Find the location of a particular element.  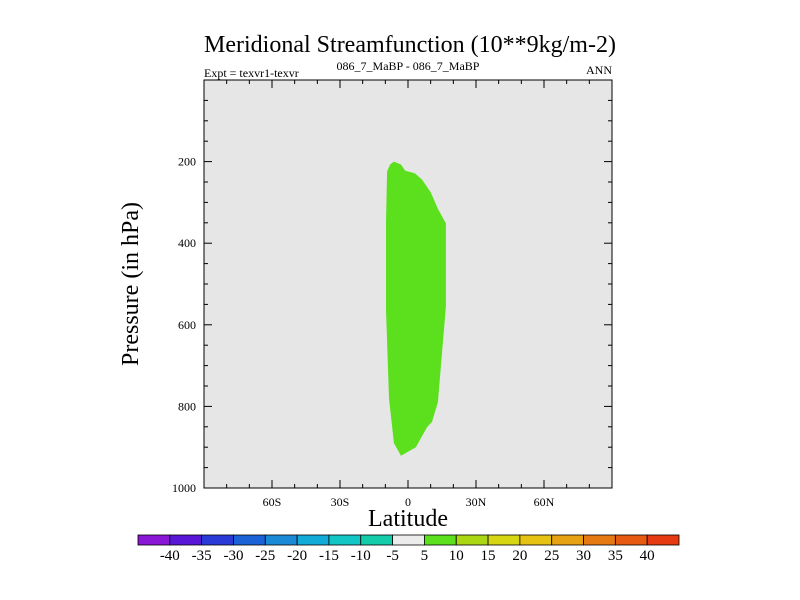

season-label: ANN is located at coordinates (599, 70).